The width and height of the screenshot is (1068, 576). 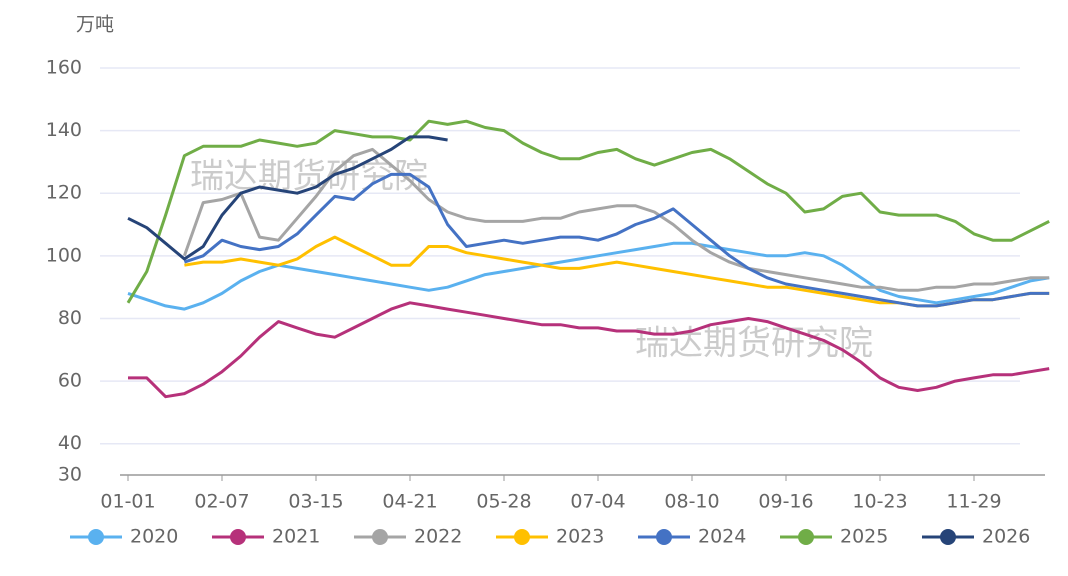 I want to click on legend-label: 2023, so click(x=580, y=537).